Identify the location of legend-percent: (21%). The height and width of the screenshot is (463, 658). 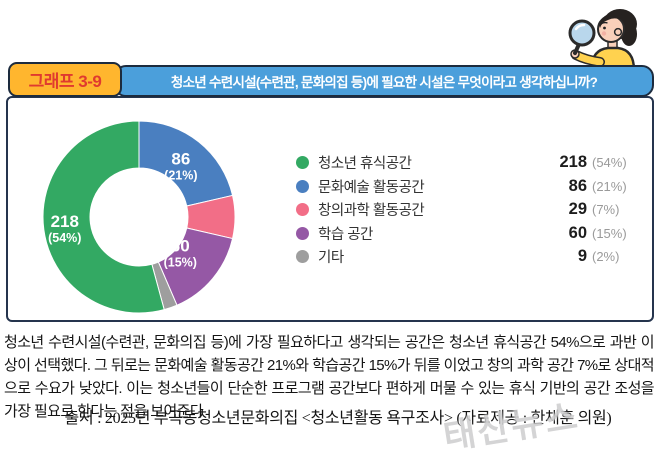
(609, 186).